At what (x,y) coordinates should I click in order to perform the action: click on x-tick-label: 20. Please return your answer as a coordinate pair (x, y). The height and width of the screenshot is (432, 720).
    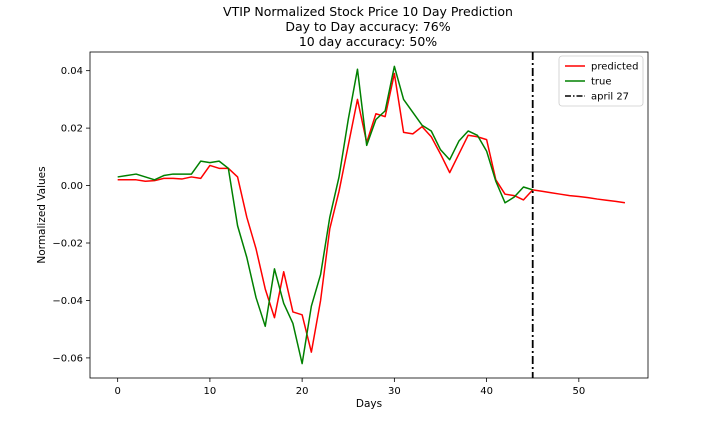
    Looking at the image, I should click on (302, 391).